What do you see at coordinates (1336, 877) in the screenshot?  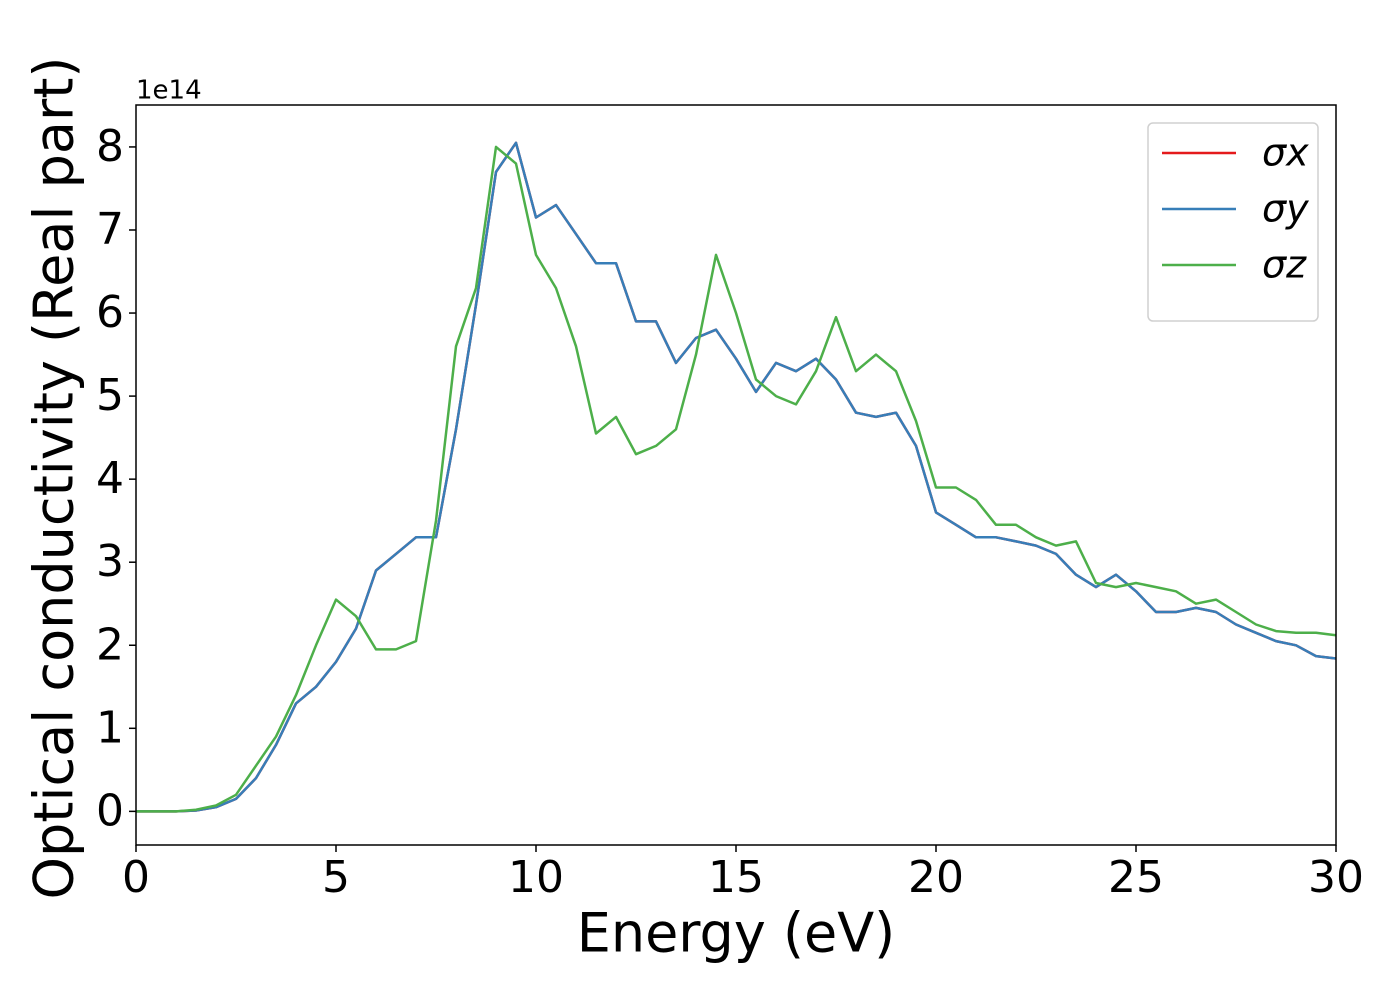 I see `x-tick-label: 30` at bounding box center [1336, 877].